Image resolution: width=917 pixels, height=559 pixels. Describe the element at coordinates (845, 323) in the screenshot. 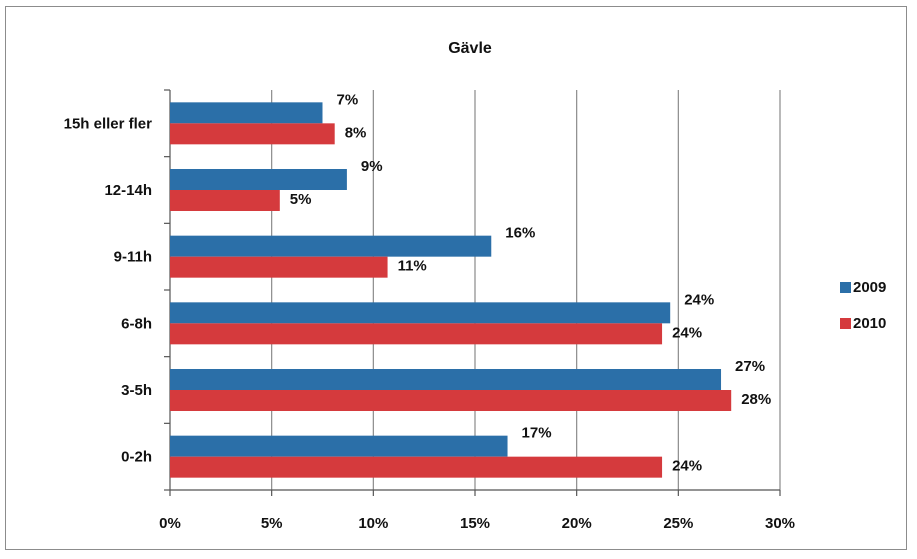

I see `legend-swatch-2010` at that location.